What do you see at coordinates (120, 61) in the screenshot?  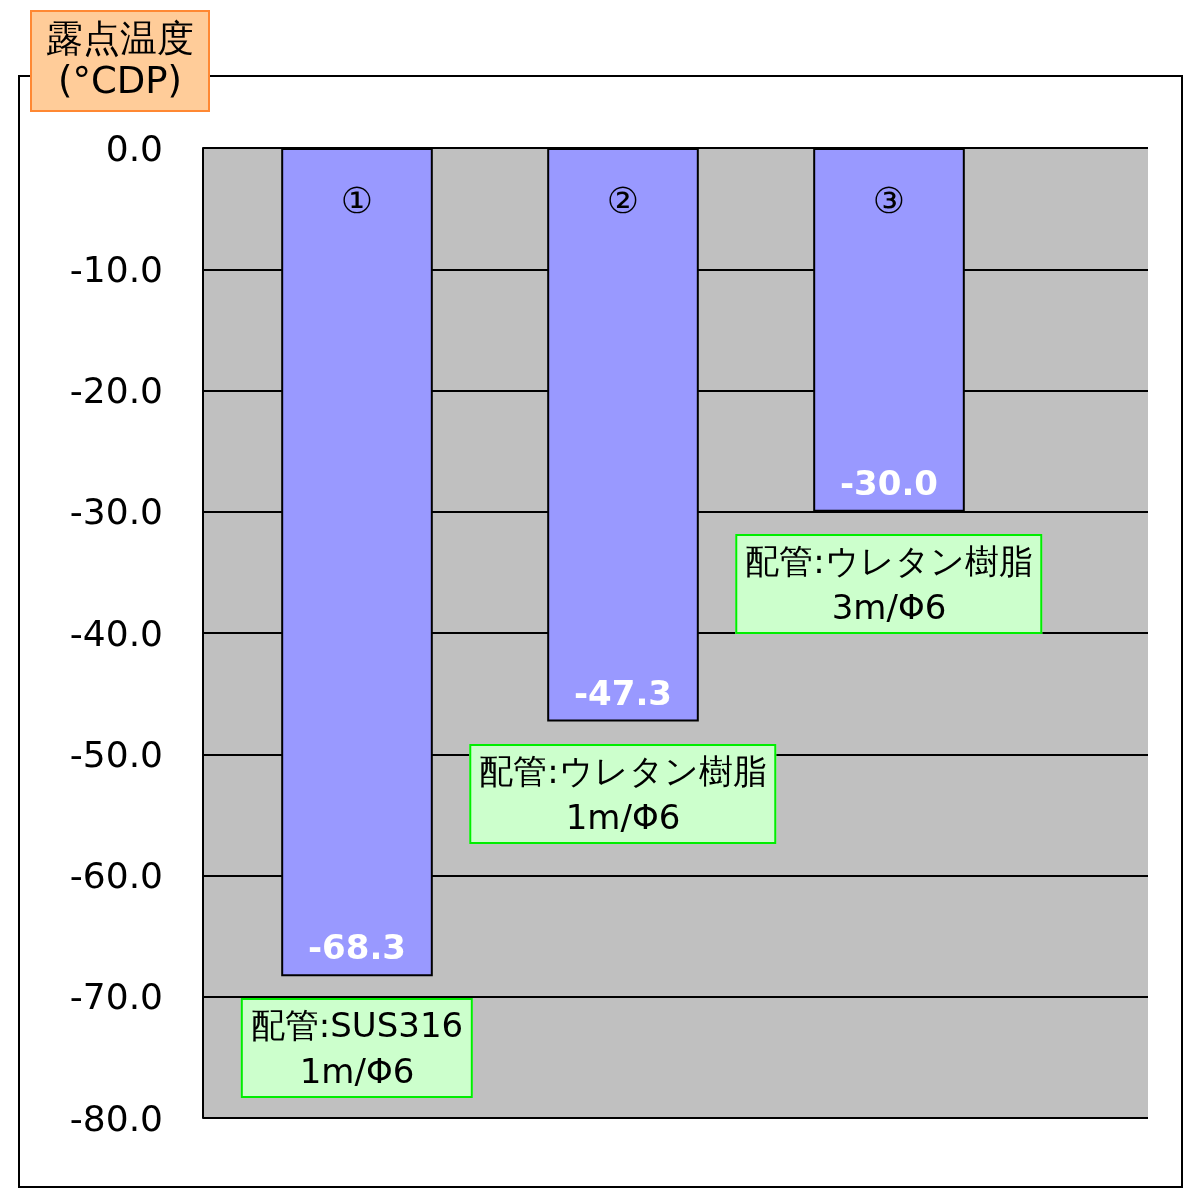 I see `y-axis-title: 露点温度 (°CDP)` at bounding box center [120, 61].